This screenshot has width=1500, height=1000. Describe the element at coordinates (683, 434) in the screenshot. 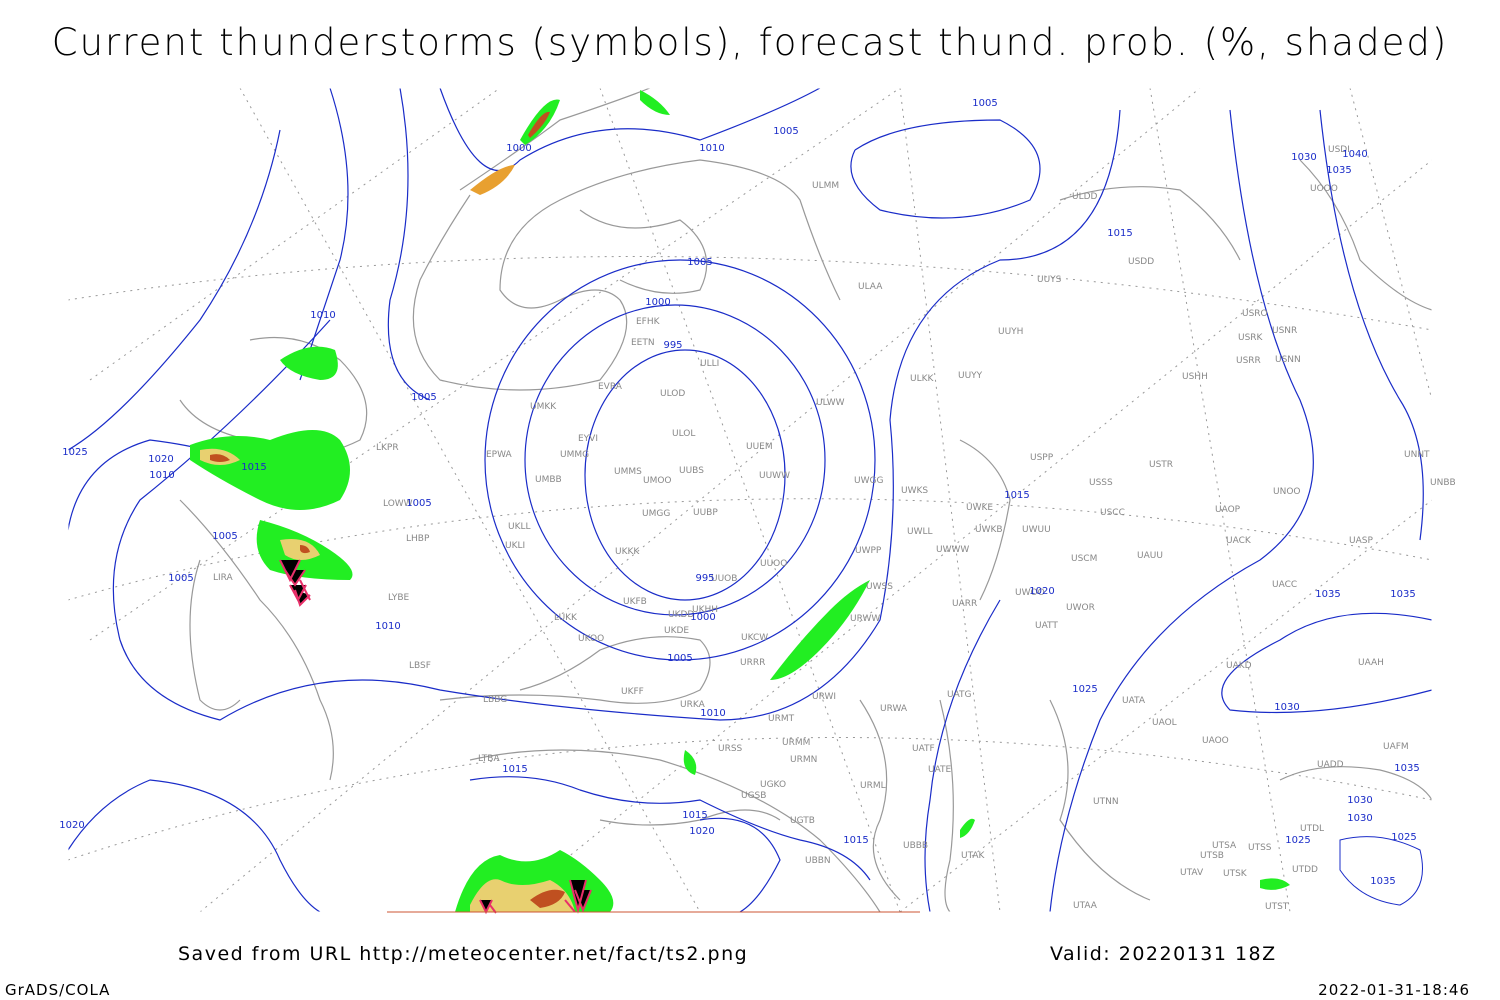

I see `station-code: ULOL` at that location.